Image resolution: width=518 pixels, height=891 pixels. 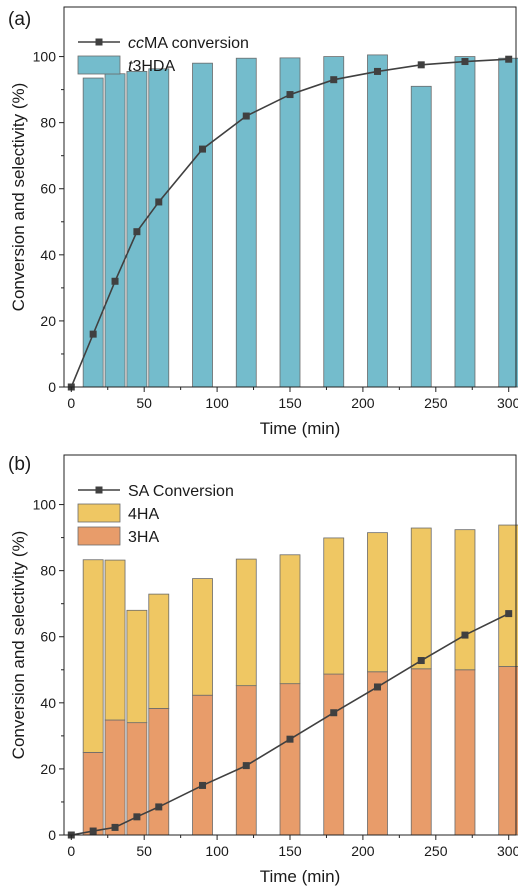 I want to click on legend-label: t3HDA, so click(x=151, y=66).